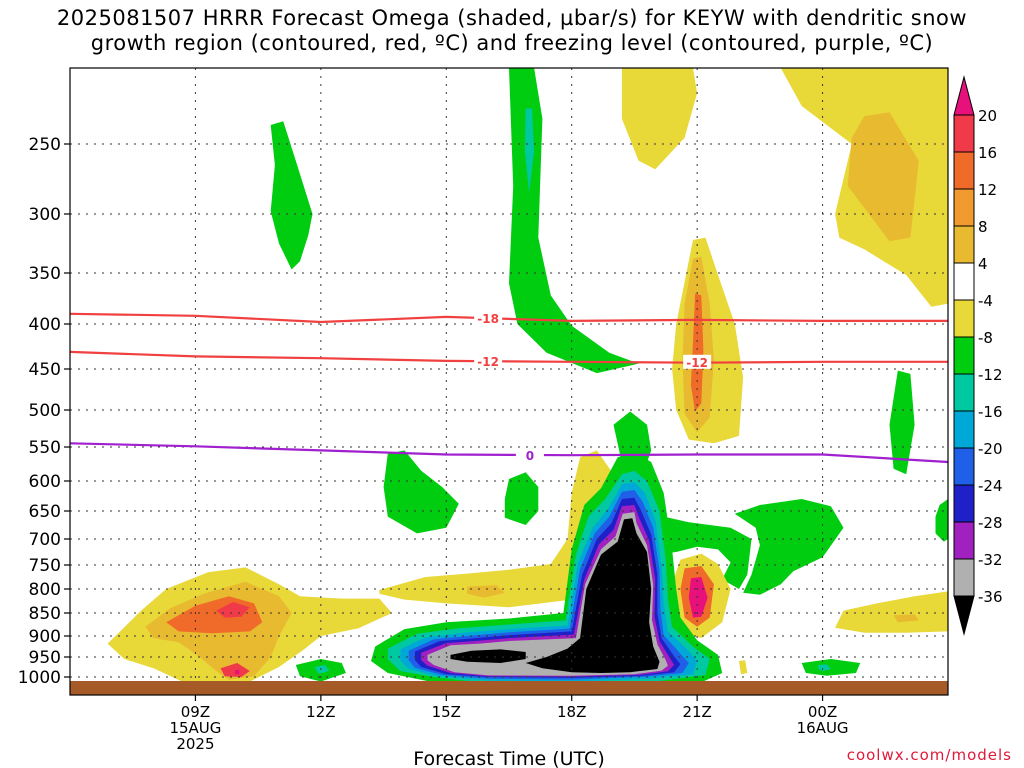  What do you see at coordinates (824, 667) in the screenshot?
I see `region-teal-00z` at bounding box center [824, 667].